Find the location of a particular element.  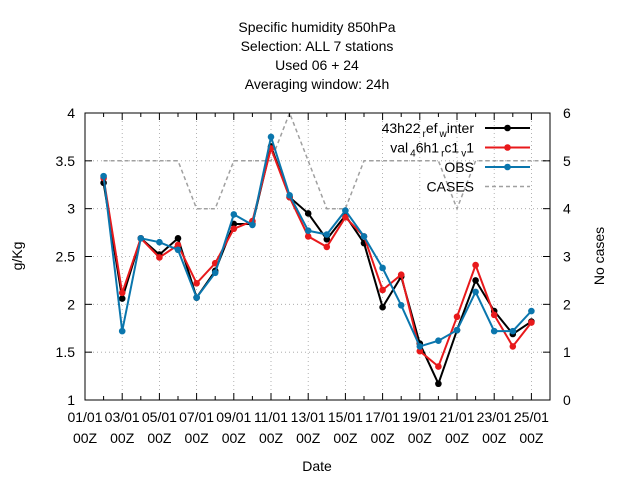

x-tick-label-date: 11/01 is located at coordinates (271, 417).